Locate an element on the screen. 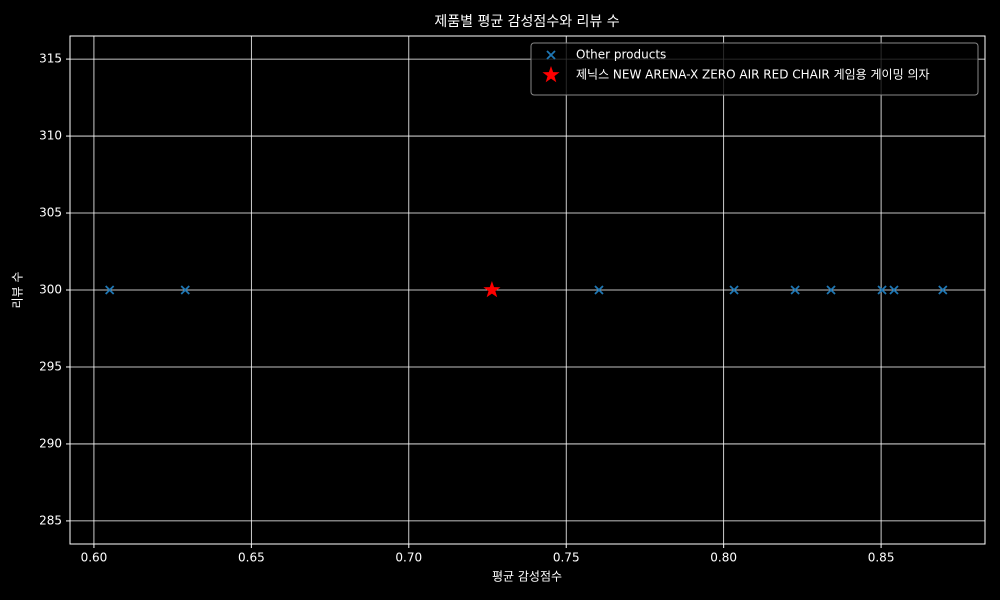 The height and width of the screenshot is (600, 1000). star-marker is located at coordinates (492, 289).